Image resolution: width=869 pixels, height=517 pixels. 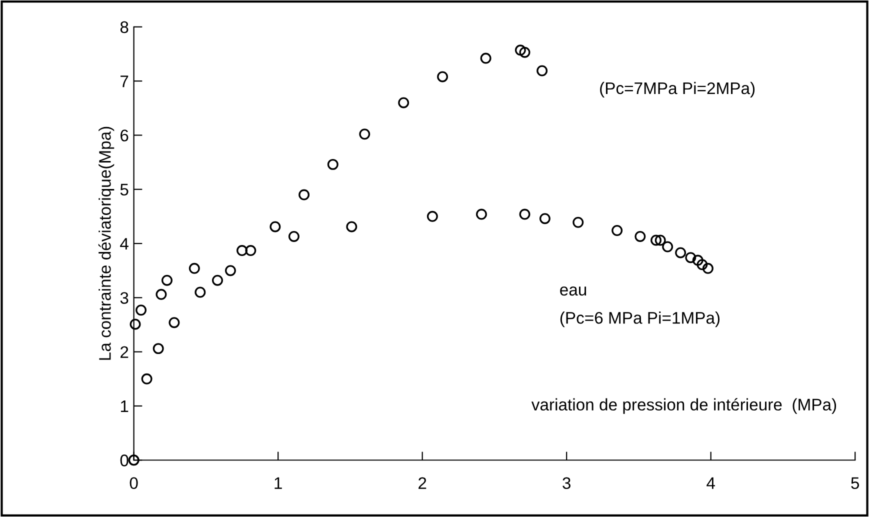 I want to click on y-tick-label: 7, so click(x=124, y=82).